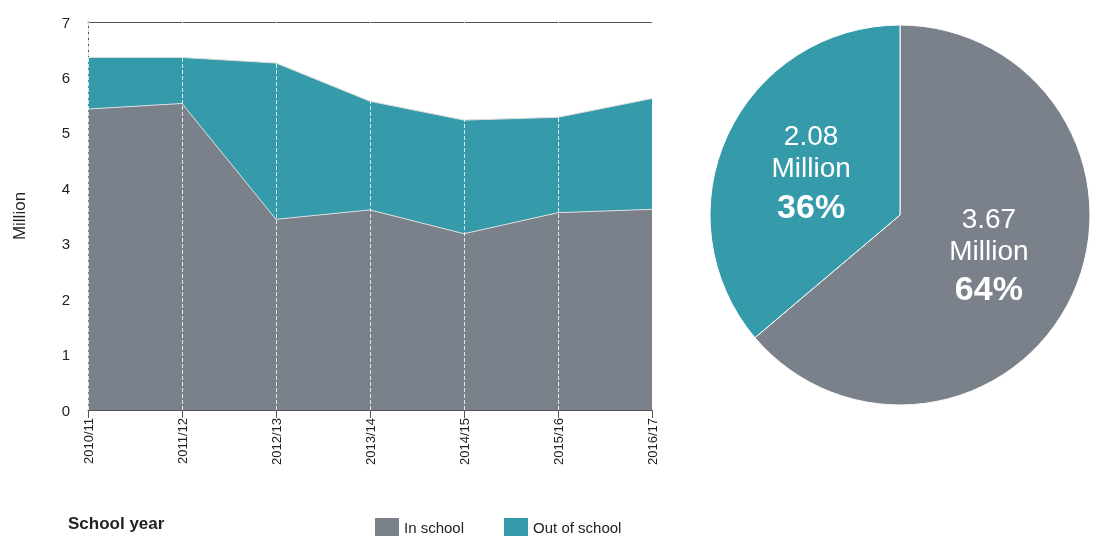 The image size is (1096, 541). Describe the element at coordinates (652, 441) in the screenshot. I see `x-tick-label: 2016/17` at that location.